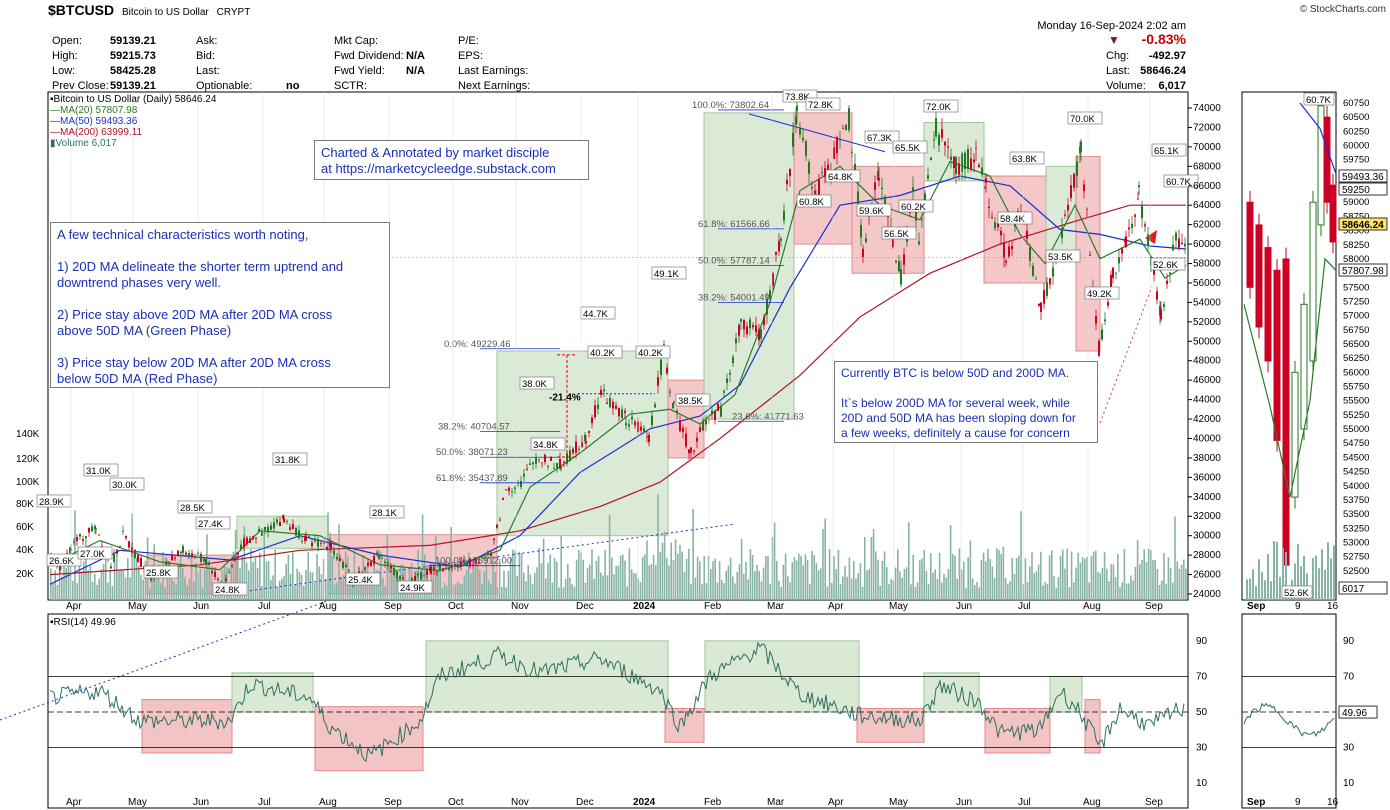  Describe the element at coordinates (1333, 802) in the screenshot. I see `inset-rsi-x-label: 16` at that location.